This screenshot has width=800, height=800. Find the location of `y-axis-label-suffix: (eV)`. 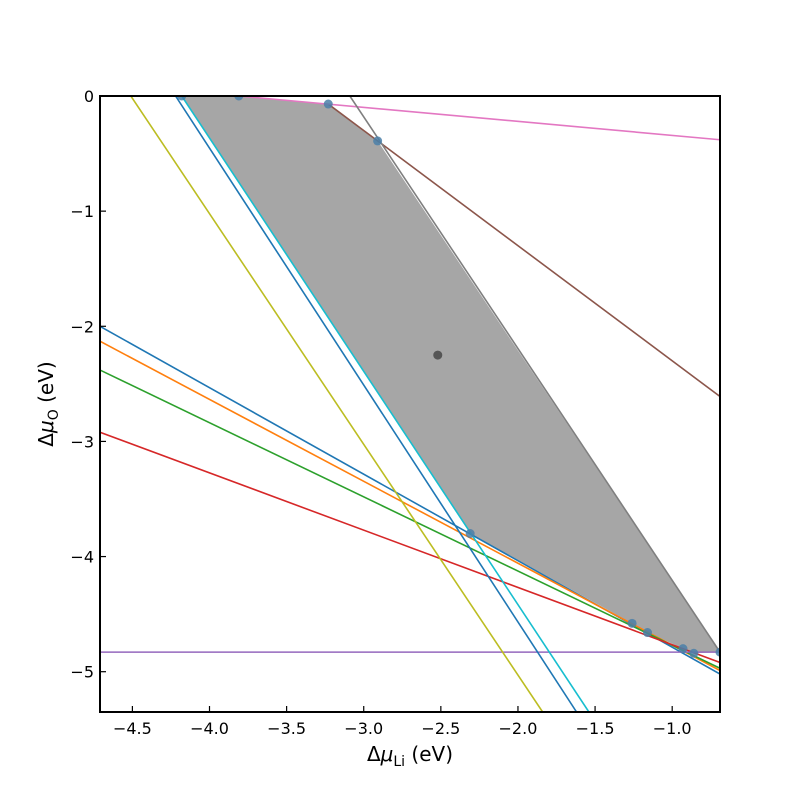

y-axis-label-suffix: (eV) is located at coordinates (46, 385).